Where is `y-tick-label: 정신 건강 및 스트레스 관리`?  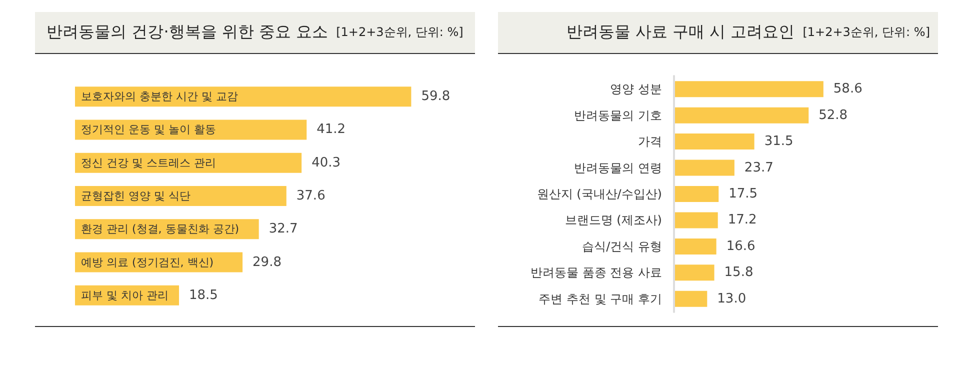
y-tick-label: 정신 건강 및 스트레스 관리 is located at coordinates (148, 163).